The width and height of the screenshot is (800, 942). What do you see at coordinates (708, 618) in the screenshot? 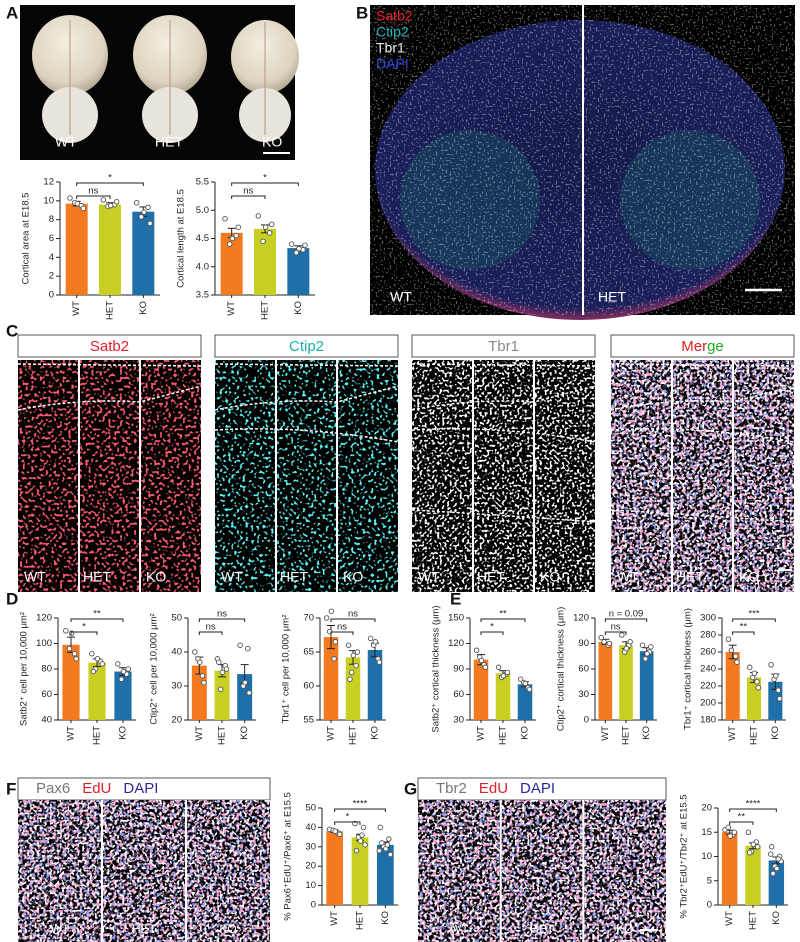
I see `y-tick-label: 300` at bounding box center [708, 618].